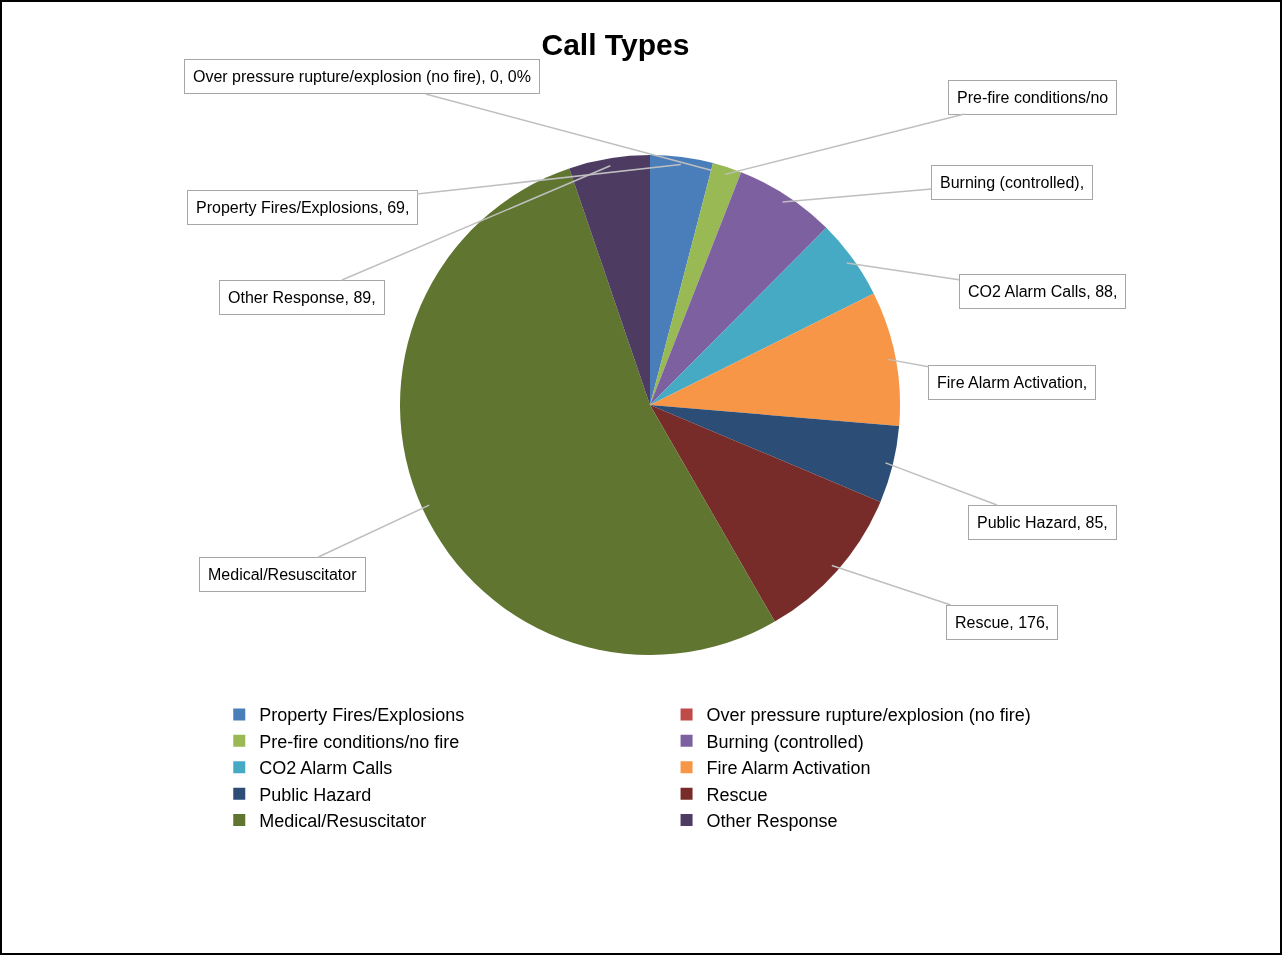 The width and height of the screenshot is (1282, 955). I want to click on data-label: Fire Alarm Activation,, so click(1012, 382).